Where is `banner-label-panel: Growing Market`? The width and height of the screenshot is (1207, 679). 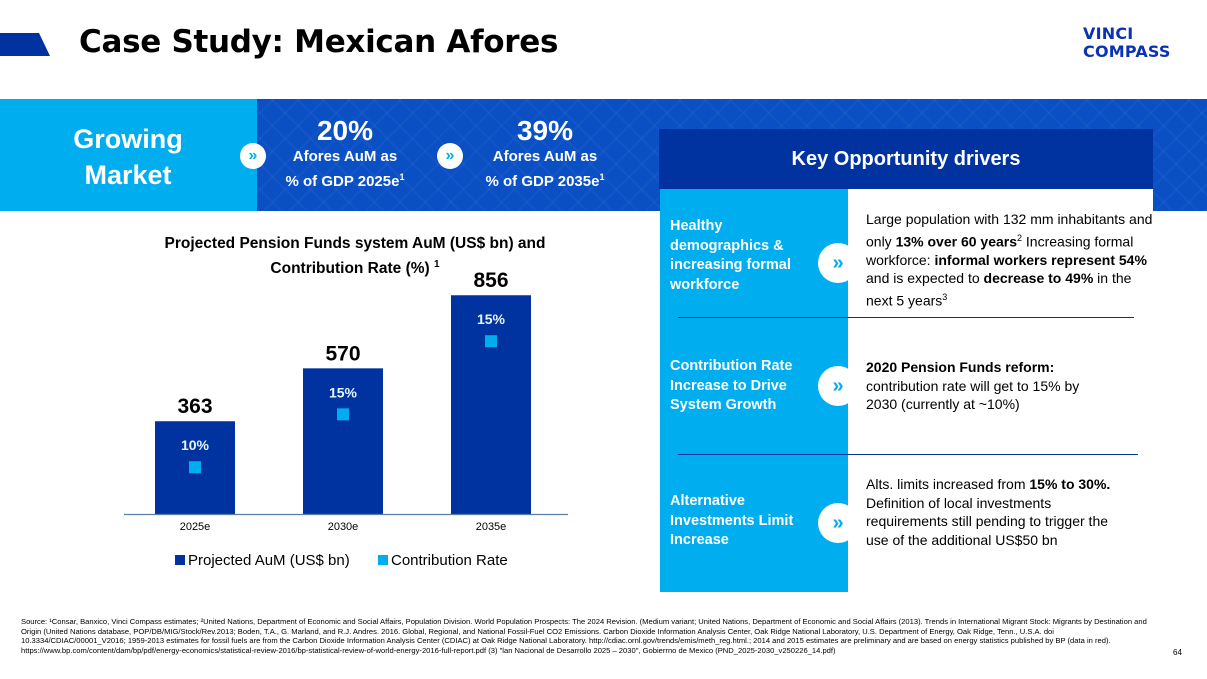
banner-label-panel: Growing Market is located at coordinates (128, 155).